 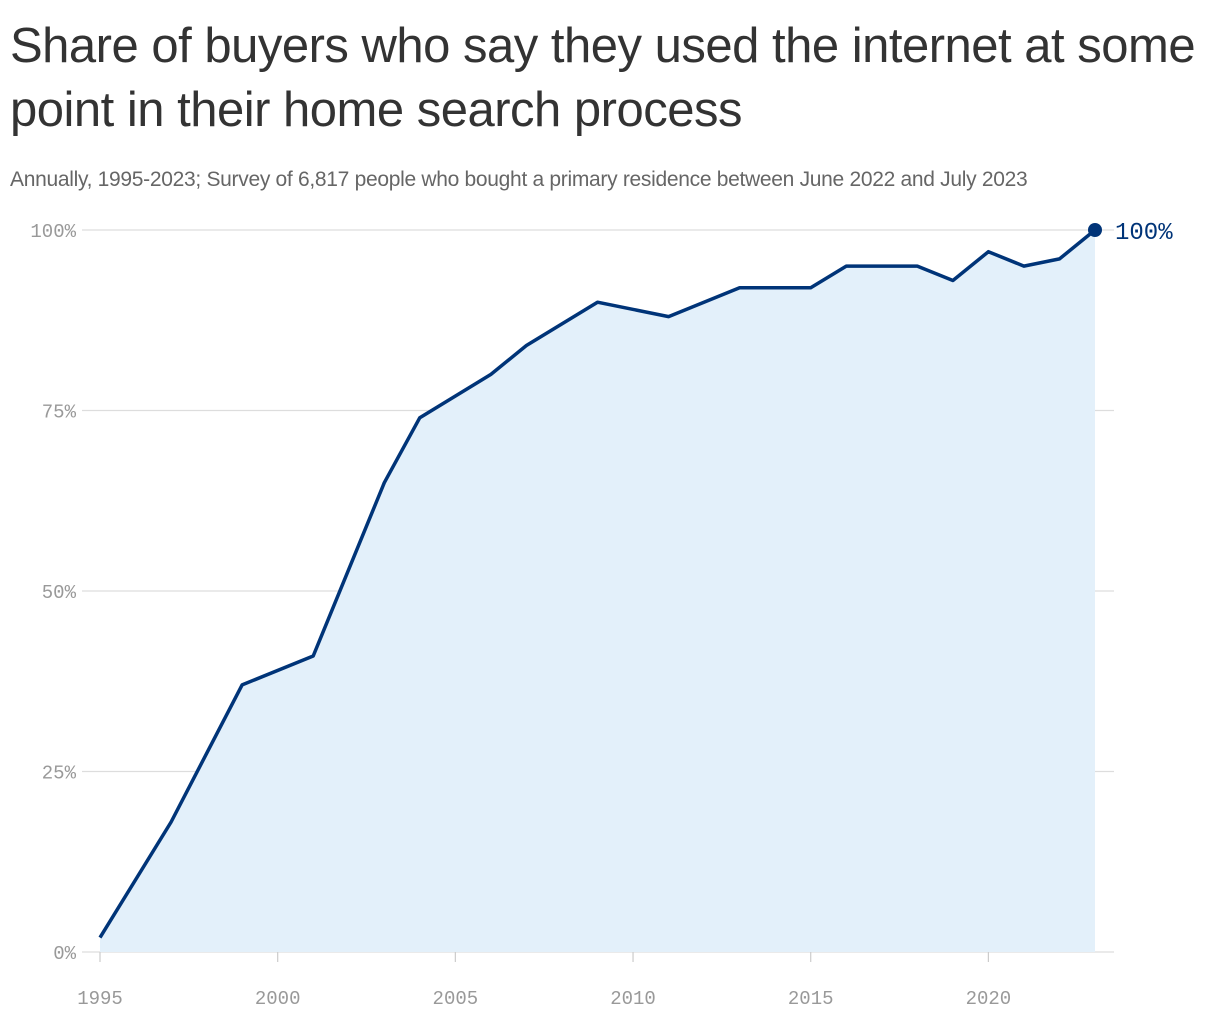 I want to click on x-tick-label: 2010, so click(x=633, y=999).